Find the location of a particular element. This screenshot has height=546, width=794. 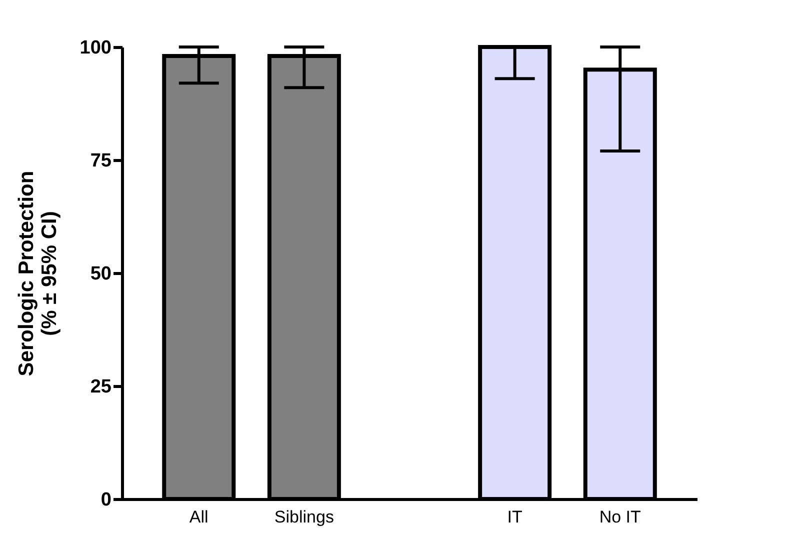

y-tick-label: 75 is located at coordinates (101, 161).